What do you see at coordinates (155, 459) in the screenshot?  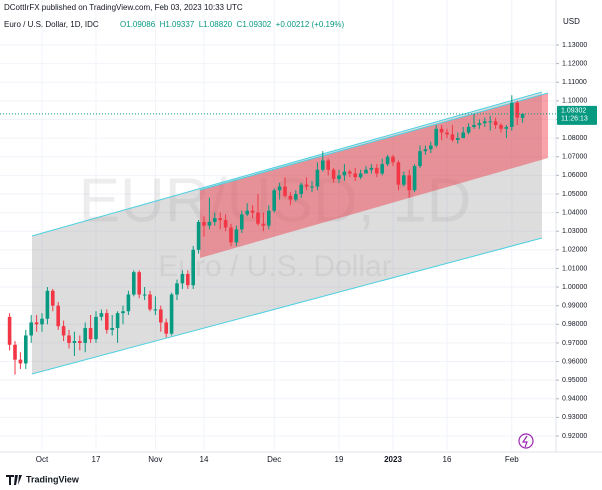 I see `x-tick-label: Nov` at bounding box center [155, 459].